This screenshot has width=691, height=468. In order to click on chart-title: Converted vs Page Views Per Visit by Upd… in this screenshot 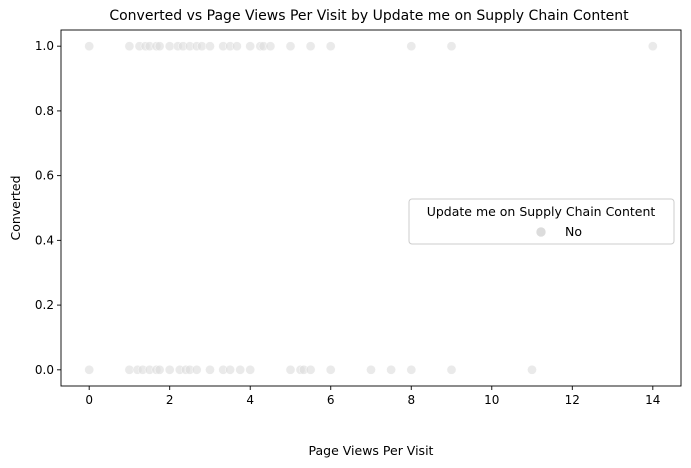, I will do `click(369, 16)`.